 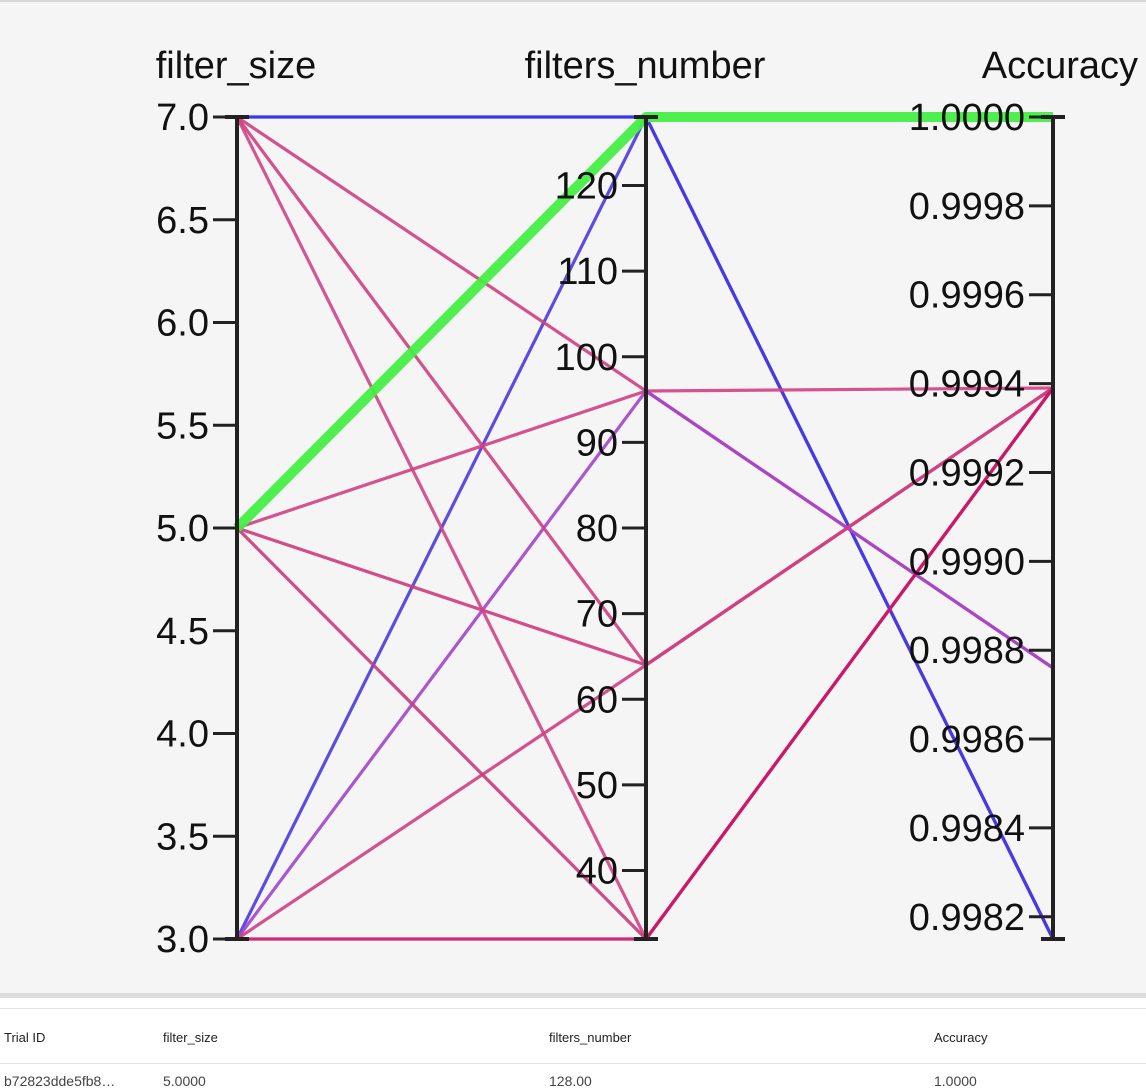 I want to click on header-filters-number: filters_number, so click(x=590, y=1037).